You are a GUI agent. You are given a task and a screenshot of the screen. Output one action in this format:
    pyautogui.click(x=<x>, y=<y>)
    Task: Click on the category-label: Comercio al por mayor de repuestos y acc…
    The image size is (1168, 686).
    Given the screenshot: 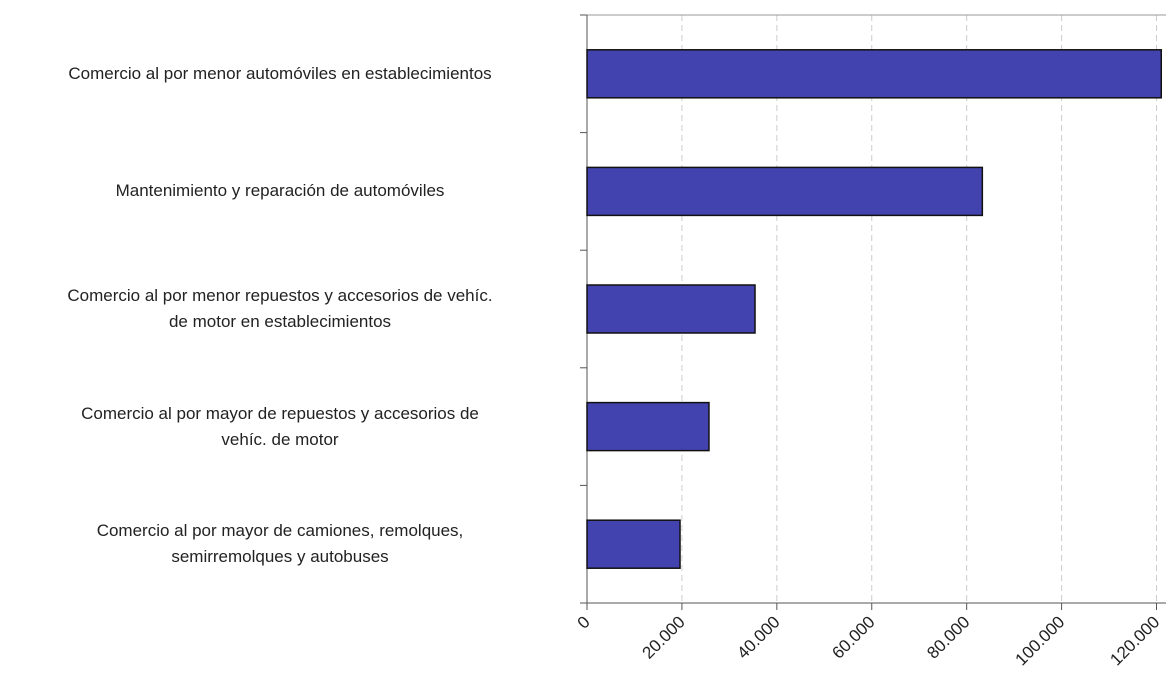 What is the action you would take?
    pyautogui.click(x=280, y=426)
    